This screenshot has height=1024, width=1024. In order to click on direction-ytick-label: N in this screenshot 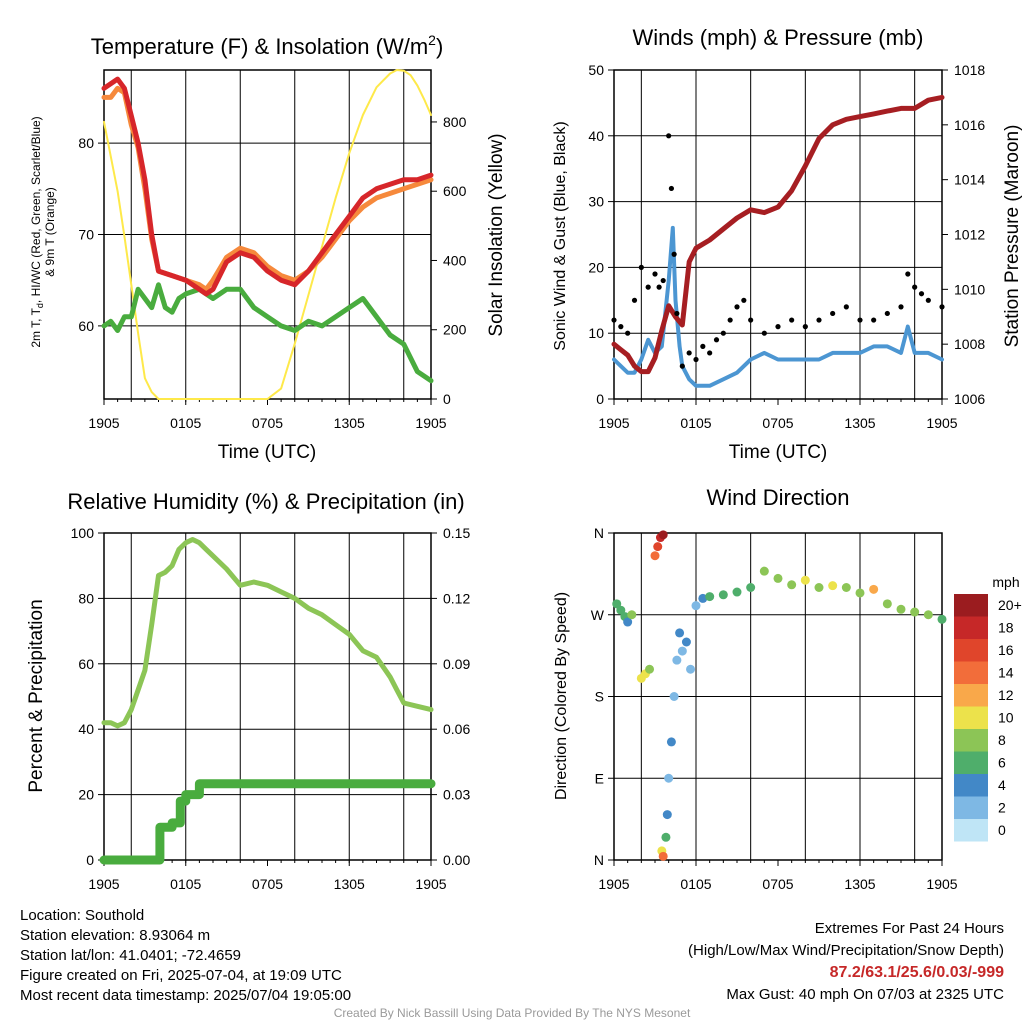, I will do `click(599, 533)`.